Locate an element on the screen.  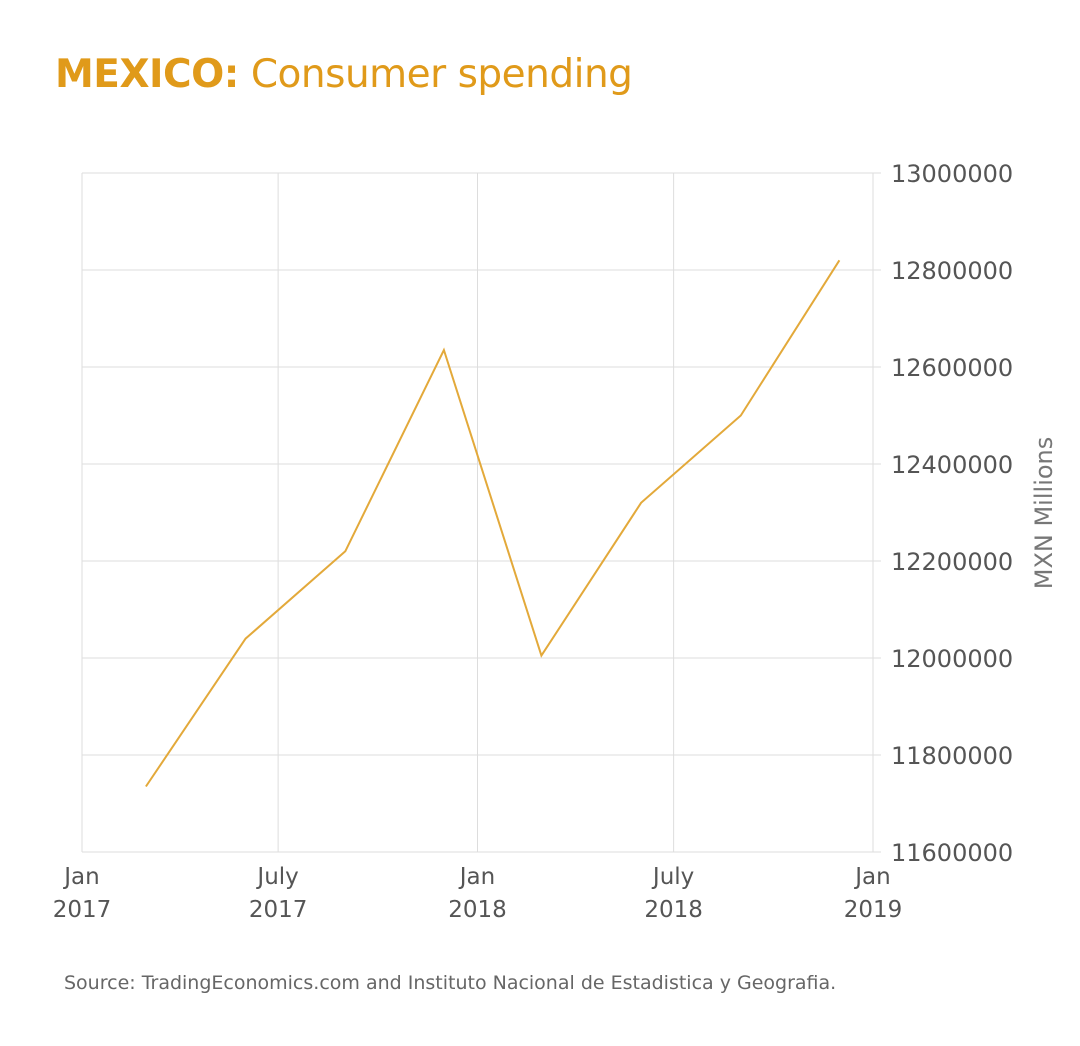
title-country: MEXICO: is located at coordinates (147, 74).